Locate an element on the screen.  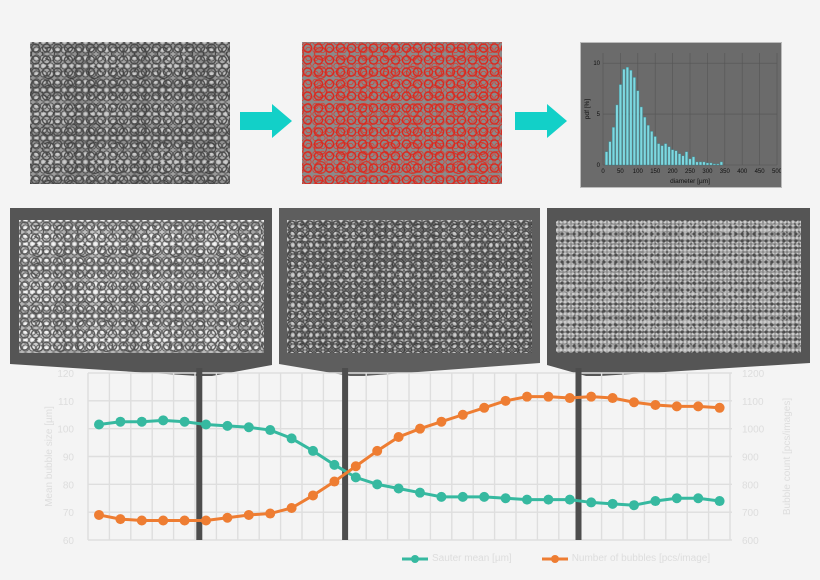
sample-image-early is located at coordinates (141, 286).